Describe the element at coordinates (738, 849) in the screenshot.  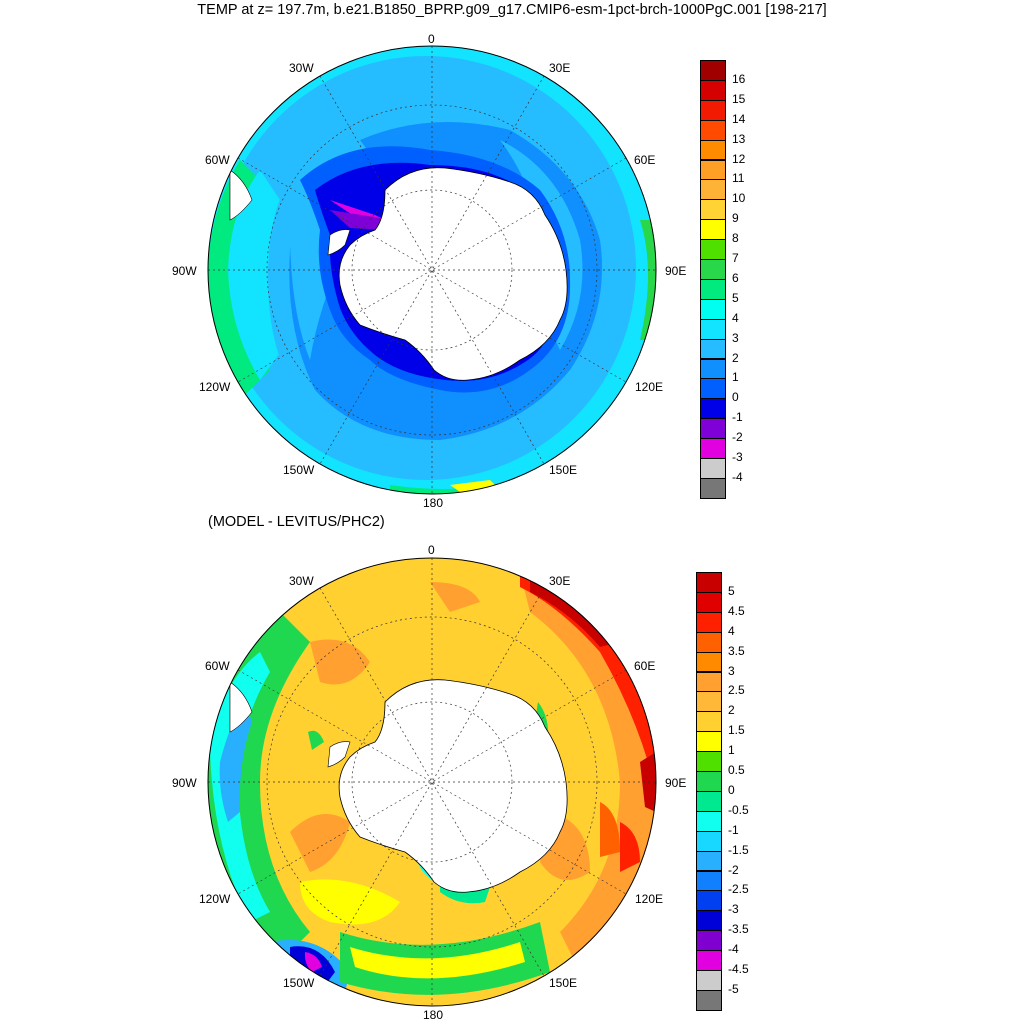
I see `colorbar-label: -1.5` at that location.